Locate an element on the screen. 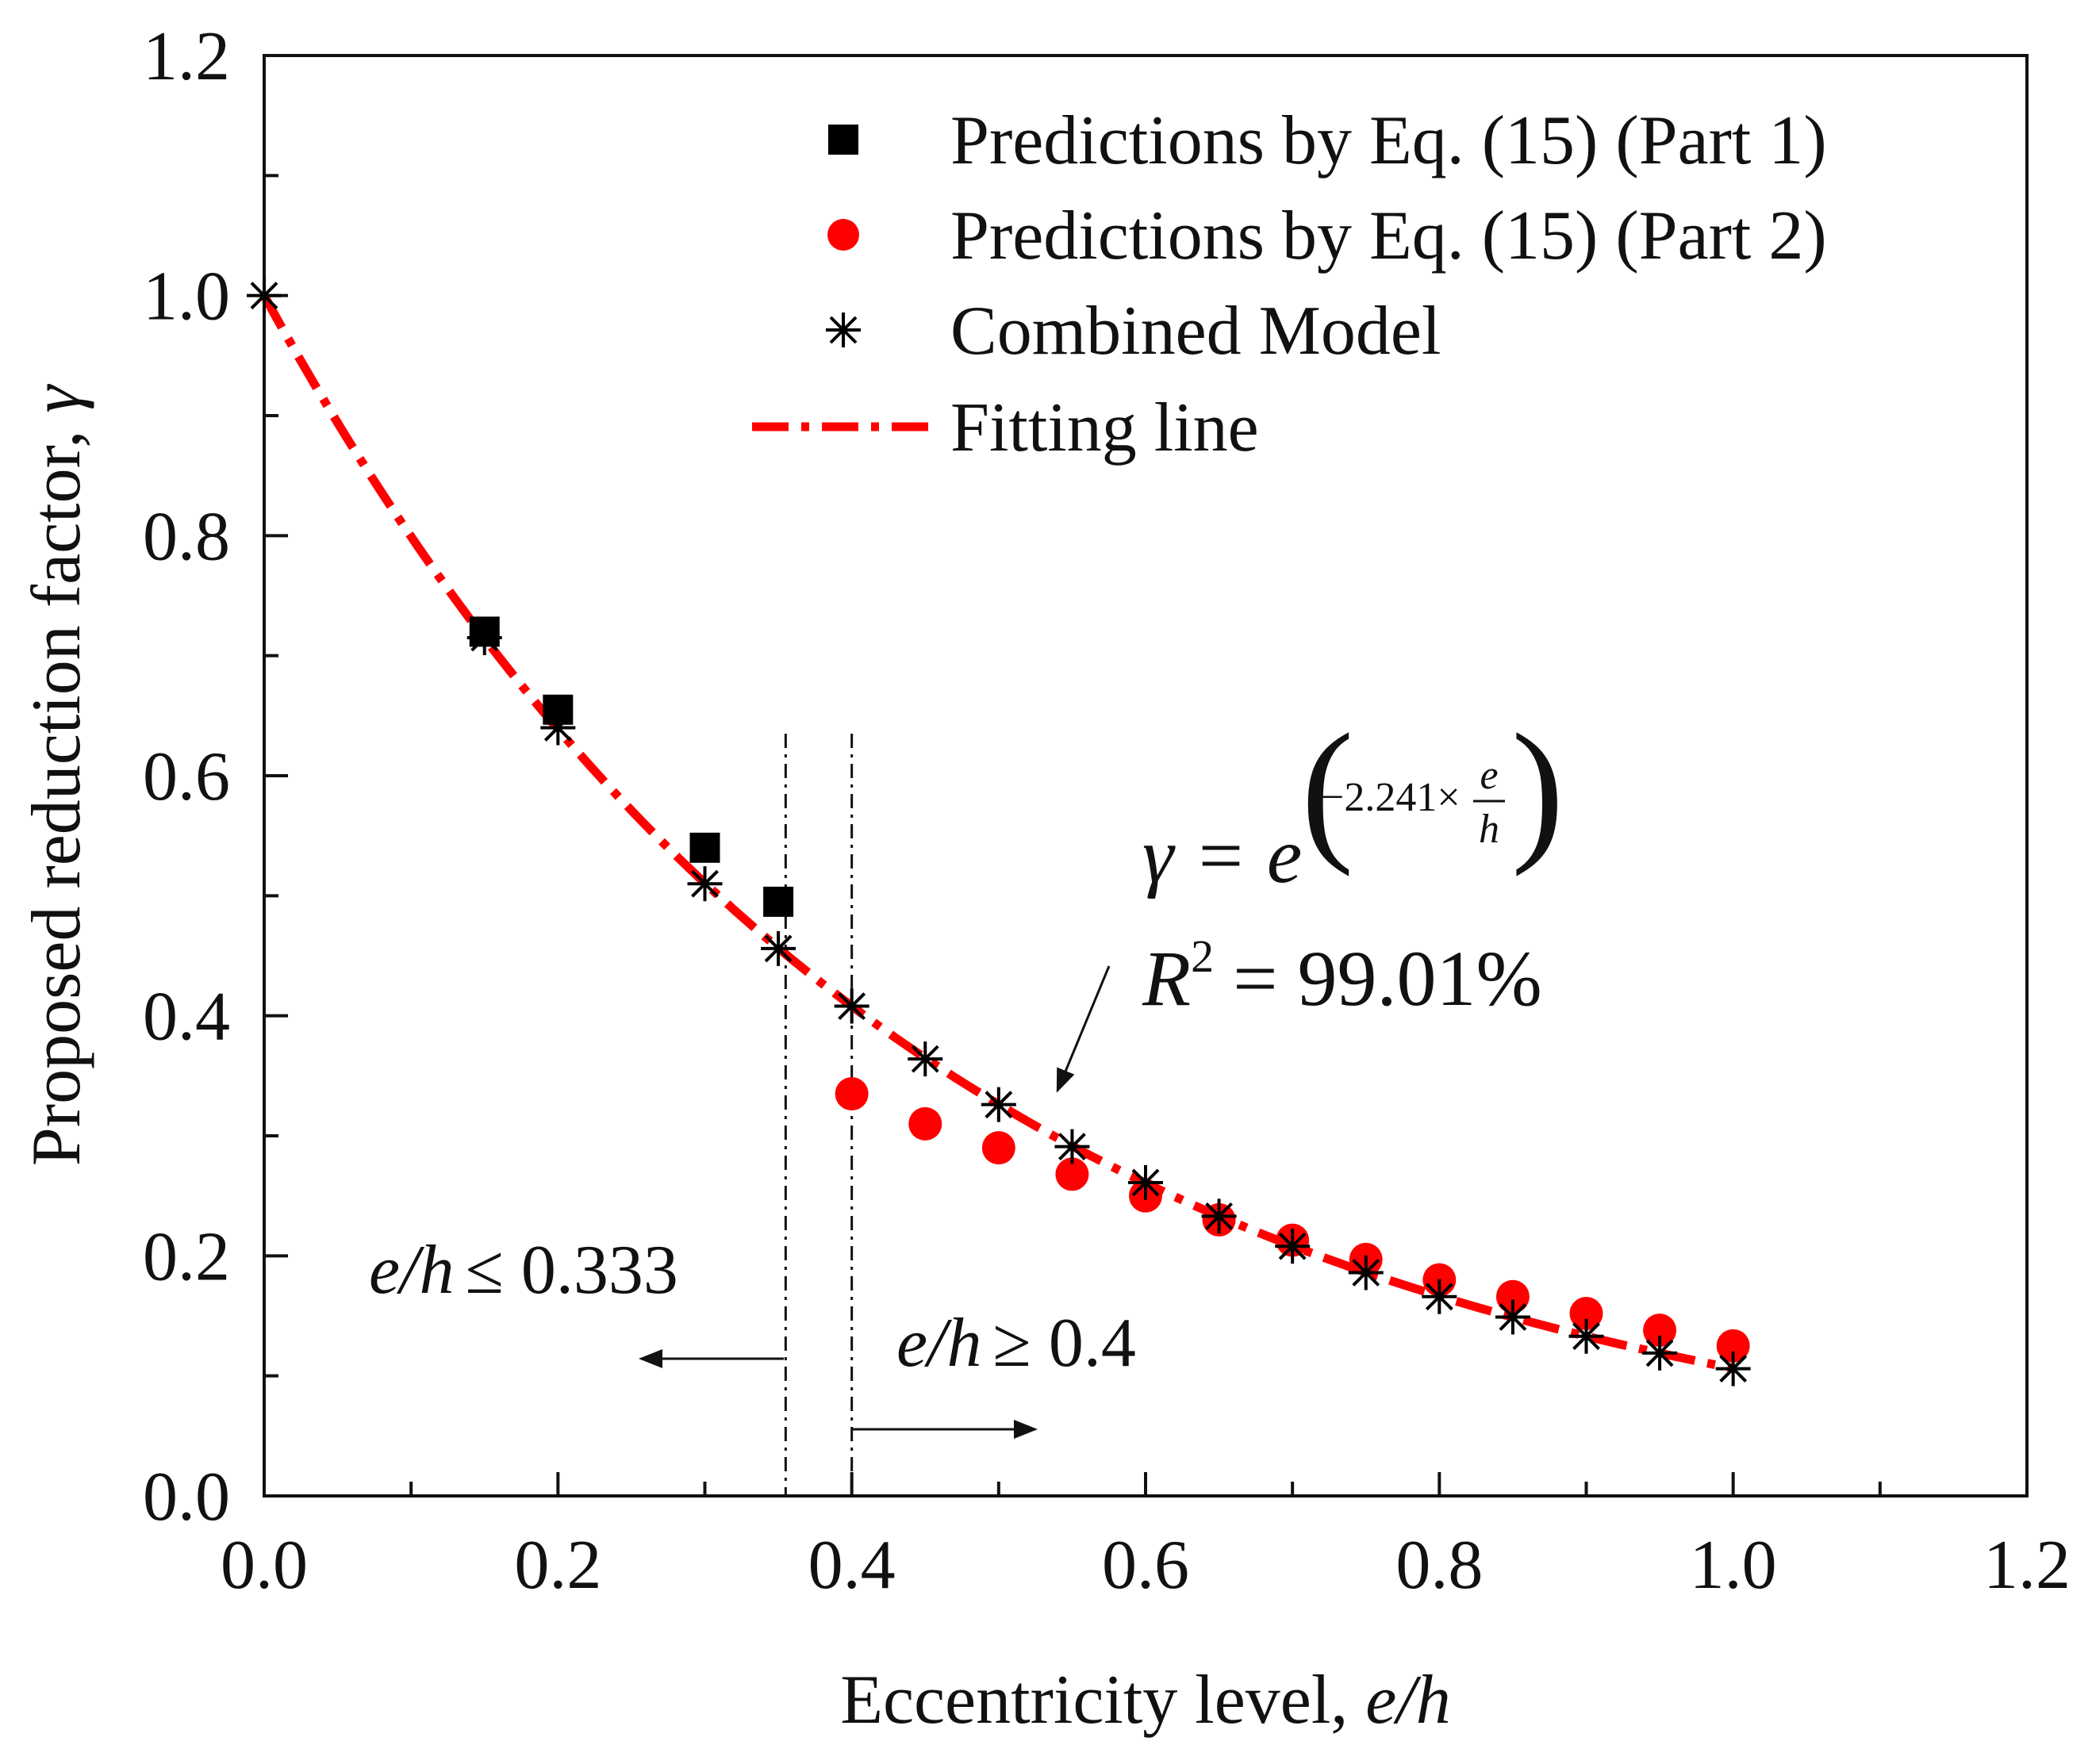  equation-exp-den: h is located at coordinates (1489, 829).